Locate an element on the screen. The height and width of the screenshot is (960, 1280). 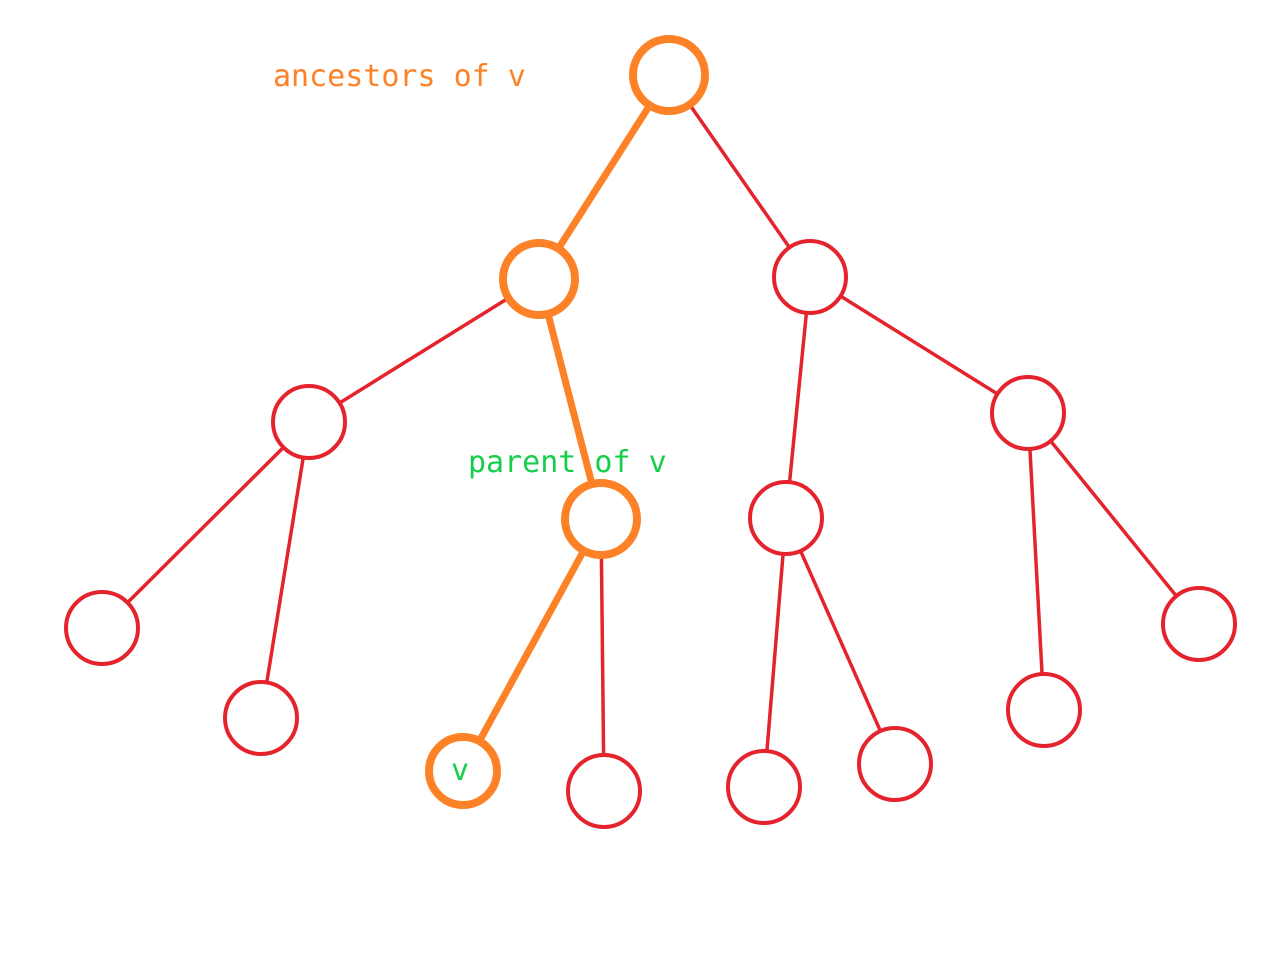
node-root-right-child is located at coordinates (810, 277).